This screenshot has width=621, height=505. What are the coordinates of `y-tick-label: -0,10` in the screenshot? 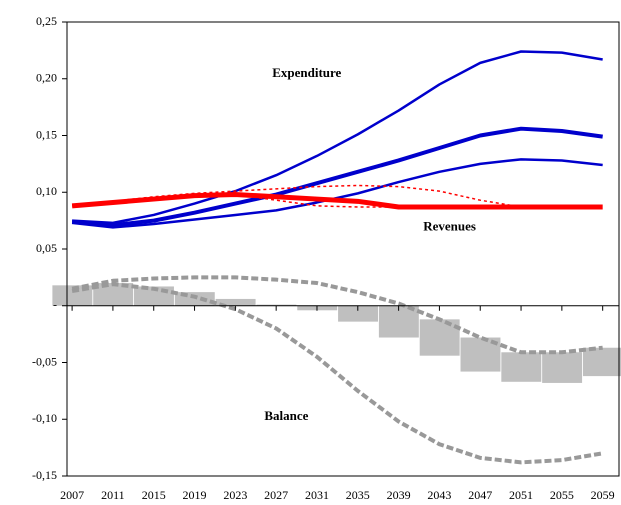 It's located at (44, 418).